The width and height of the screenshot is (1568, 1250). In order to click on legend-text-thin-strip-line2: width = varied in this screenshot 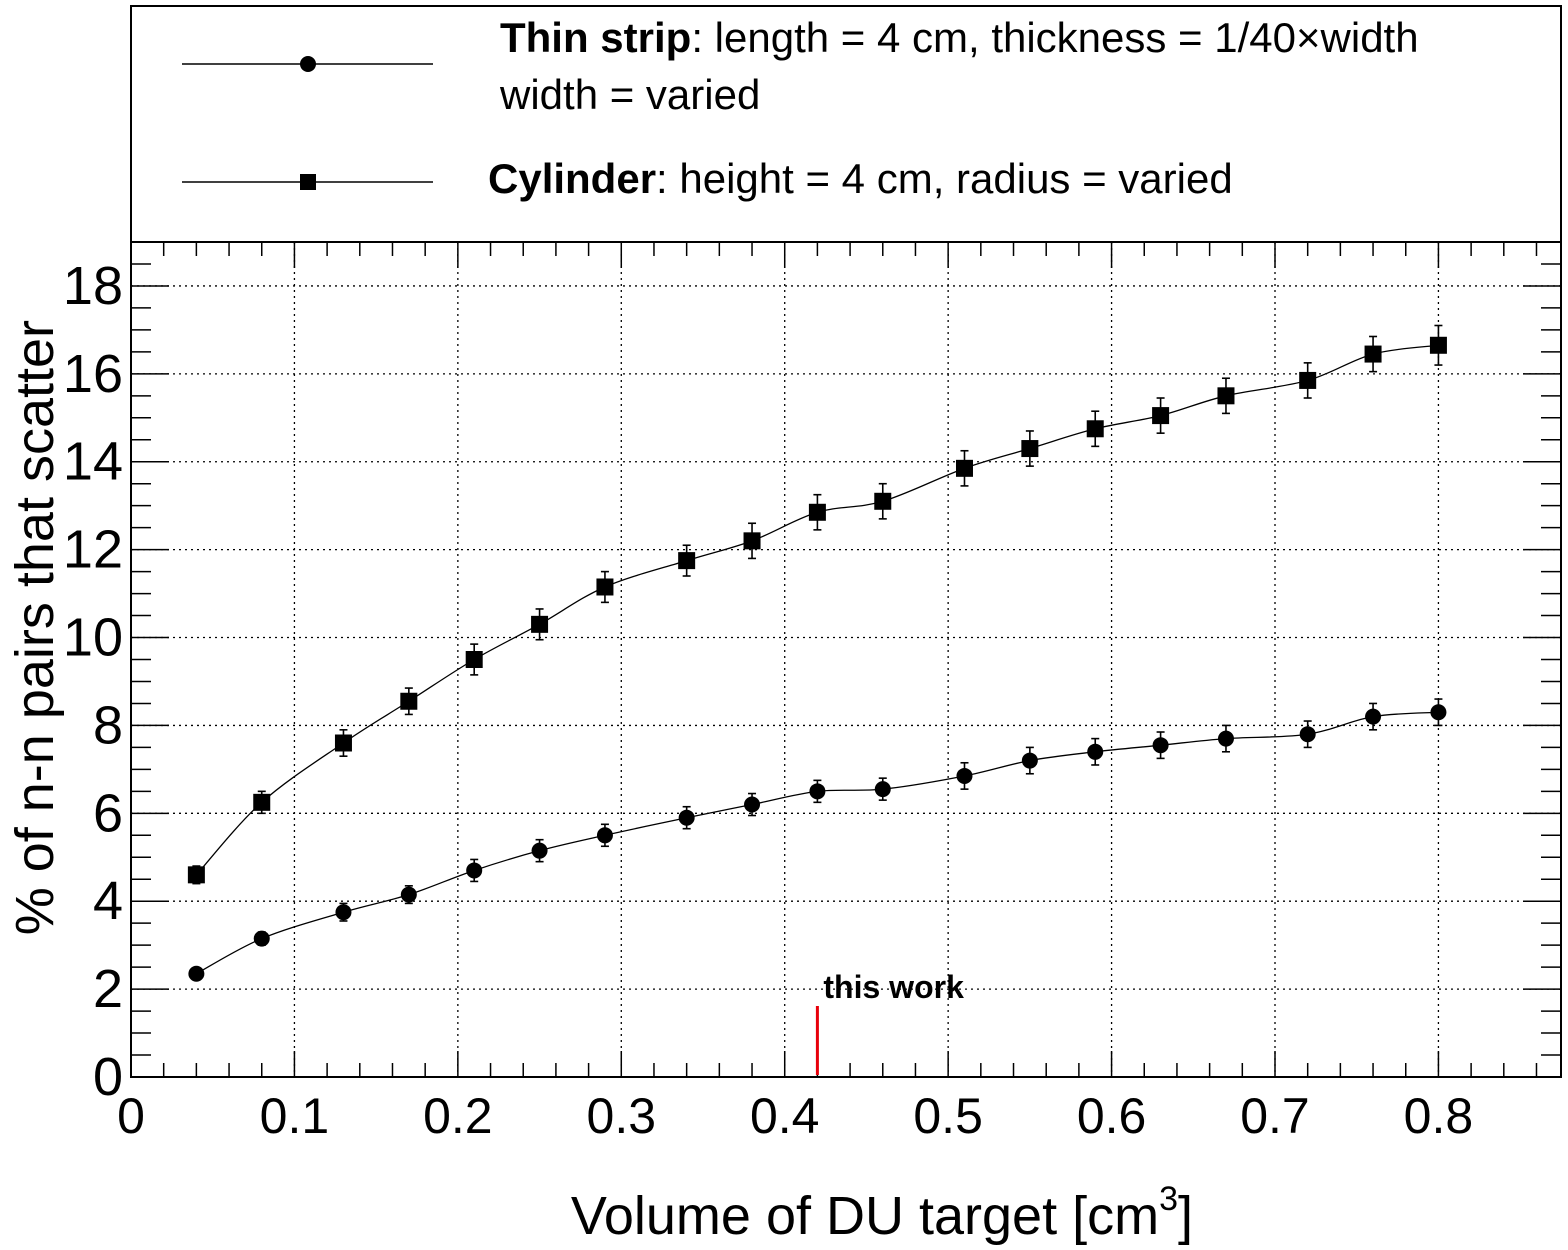, I will do `click(629, 94)`.